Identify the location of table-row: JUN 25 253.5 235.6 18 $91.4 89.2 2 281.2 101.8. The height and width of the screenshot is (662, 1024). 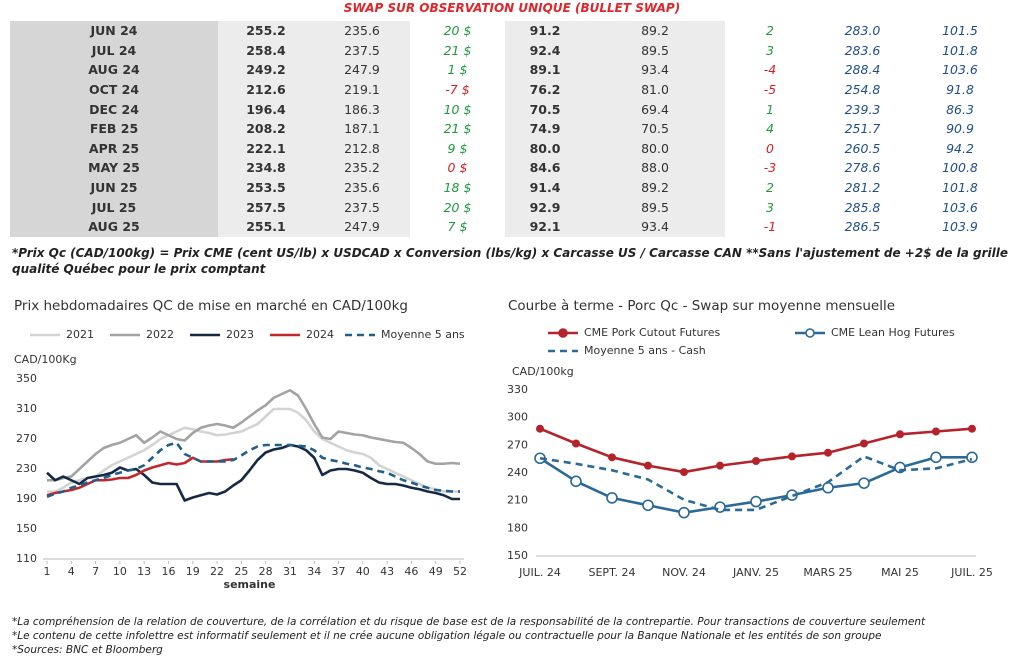
(510, 187).